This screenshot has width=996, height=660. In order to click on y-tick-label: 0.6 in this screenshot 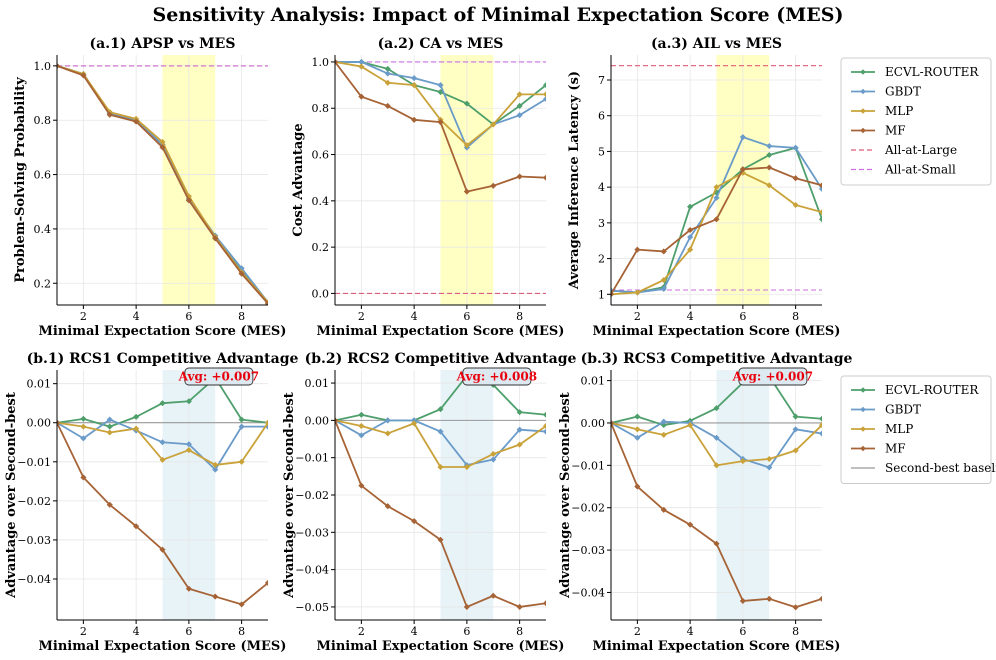, I will do `click(321, 155)`.